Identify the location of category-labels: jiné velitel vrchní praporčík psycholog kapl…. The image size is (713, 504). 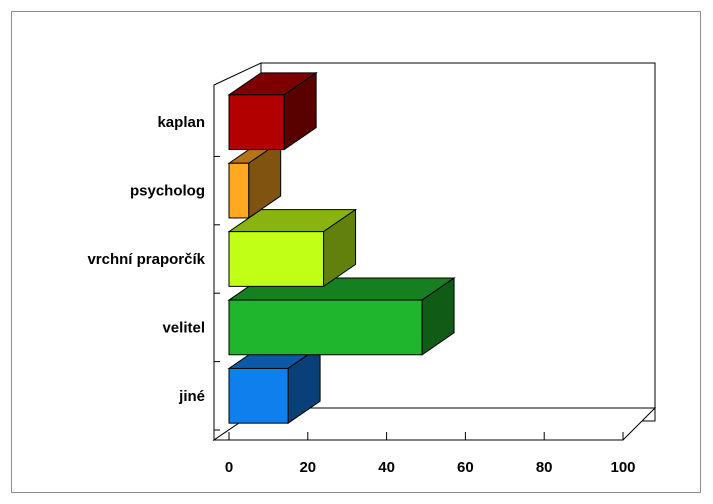
(153, 272).